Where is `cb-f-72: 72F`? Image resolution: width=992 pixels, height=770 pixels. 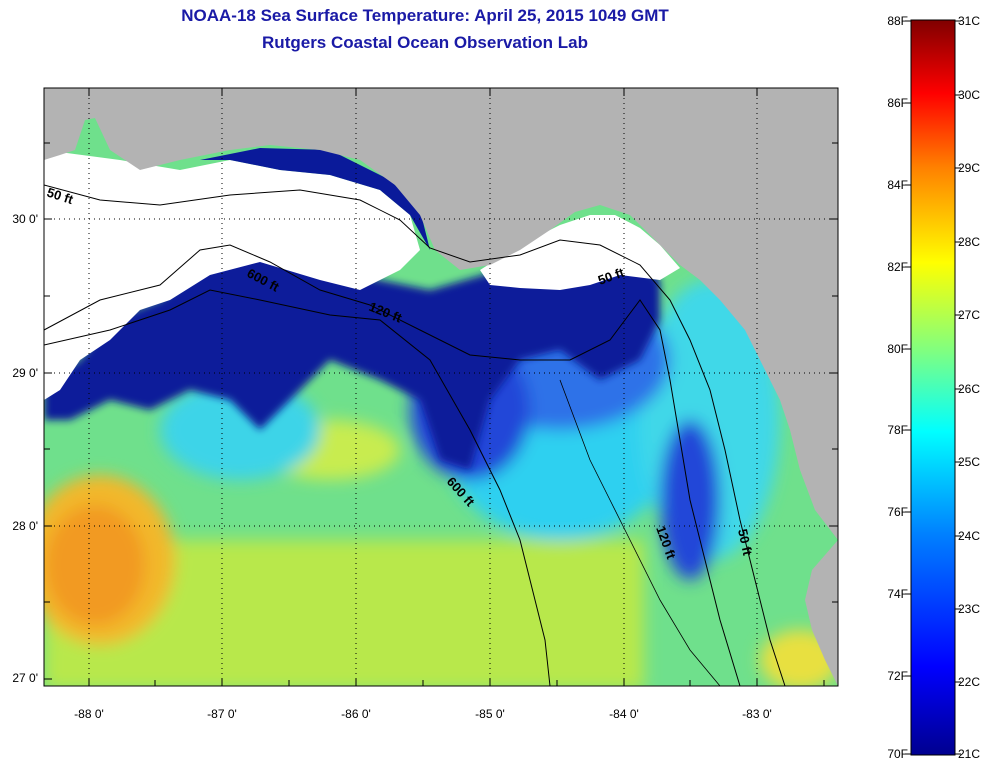 cb-f-72: 72F is located at coordinates (897, 676).